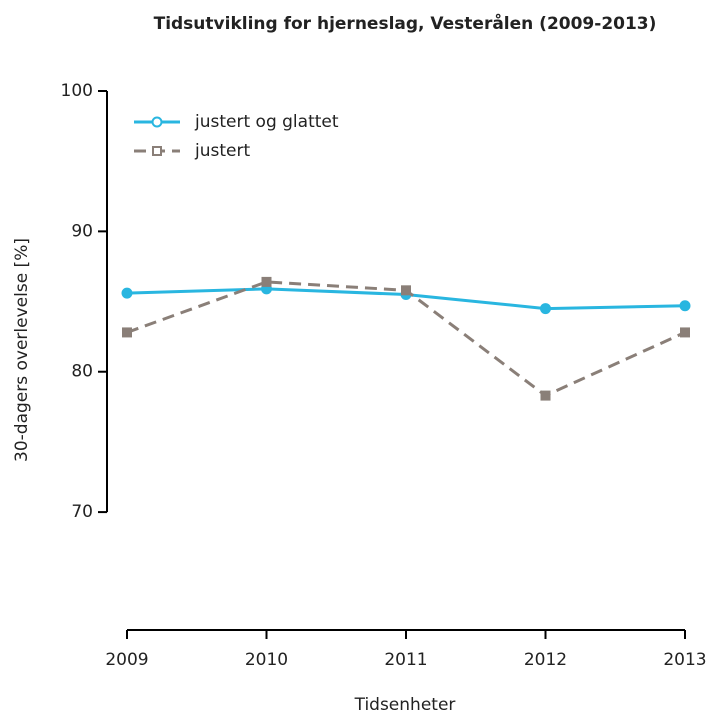 The image size is (713, 718). Describe the element at coordinates (222, 151) in the screenshot. I see `legend-label: justert` at that location.